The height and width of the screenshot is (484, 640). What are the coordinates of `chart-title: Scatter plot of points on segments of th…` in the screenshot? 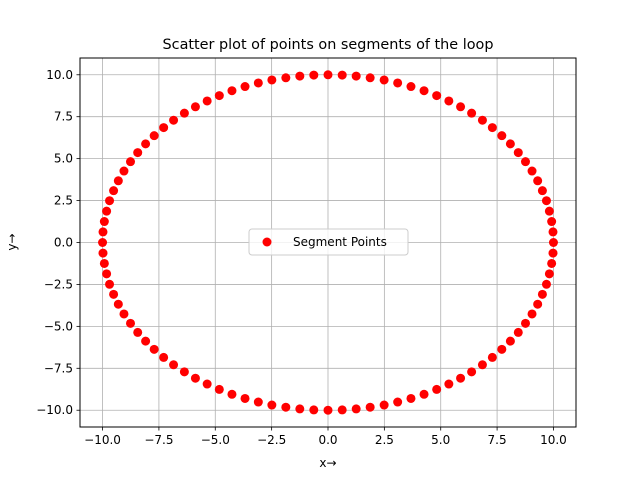 It's located at (328, 45).